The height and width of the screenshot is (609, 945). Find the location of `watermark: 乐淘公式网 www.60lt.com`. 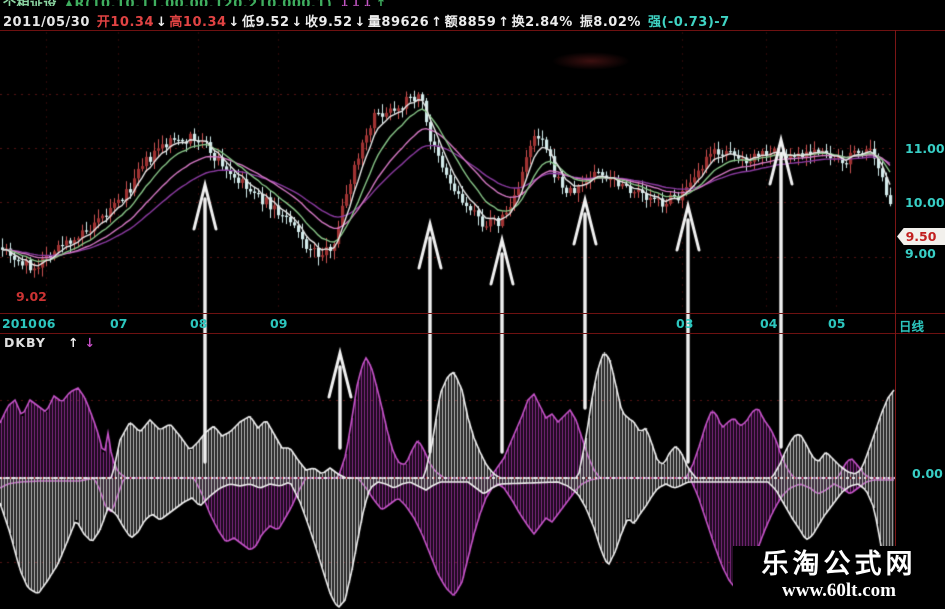

watermark: 乐淘公式网 www.60lt.com is located at coordinates (839, 577).